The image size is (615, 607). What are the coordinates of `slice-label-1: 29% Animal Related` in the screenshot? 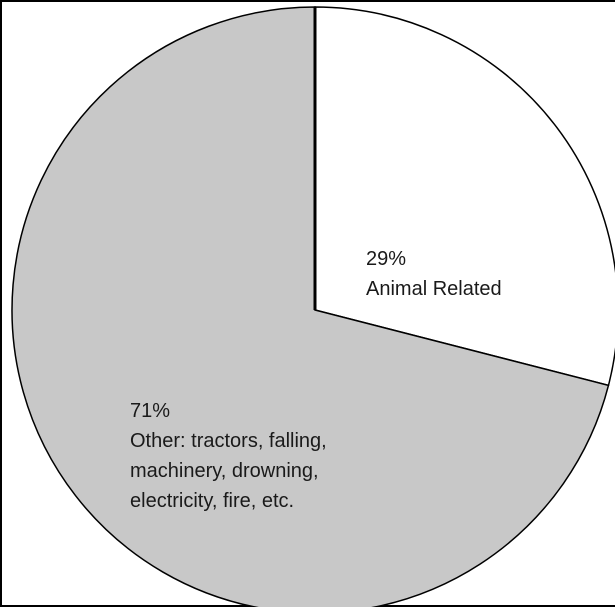 It's located at (434, 274).